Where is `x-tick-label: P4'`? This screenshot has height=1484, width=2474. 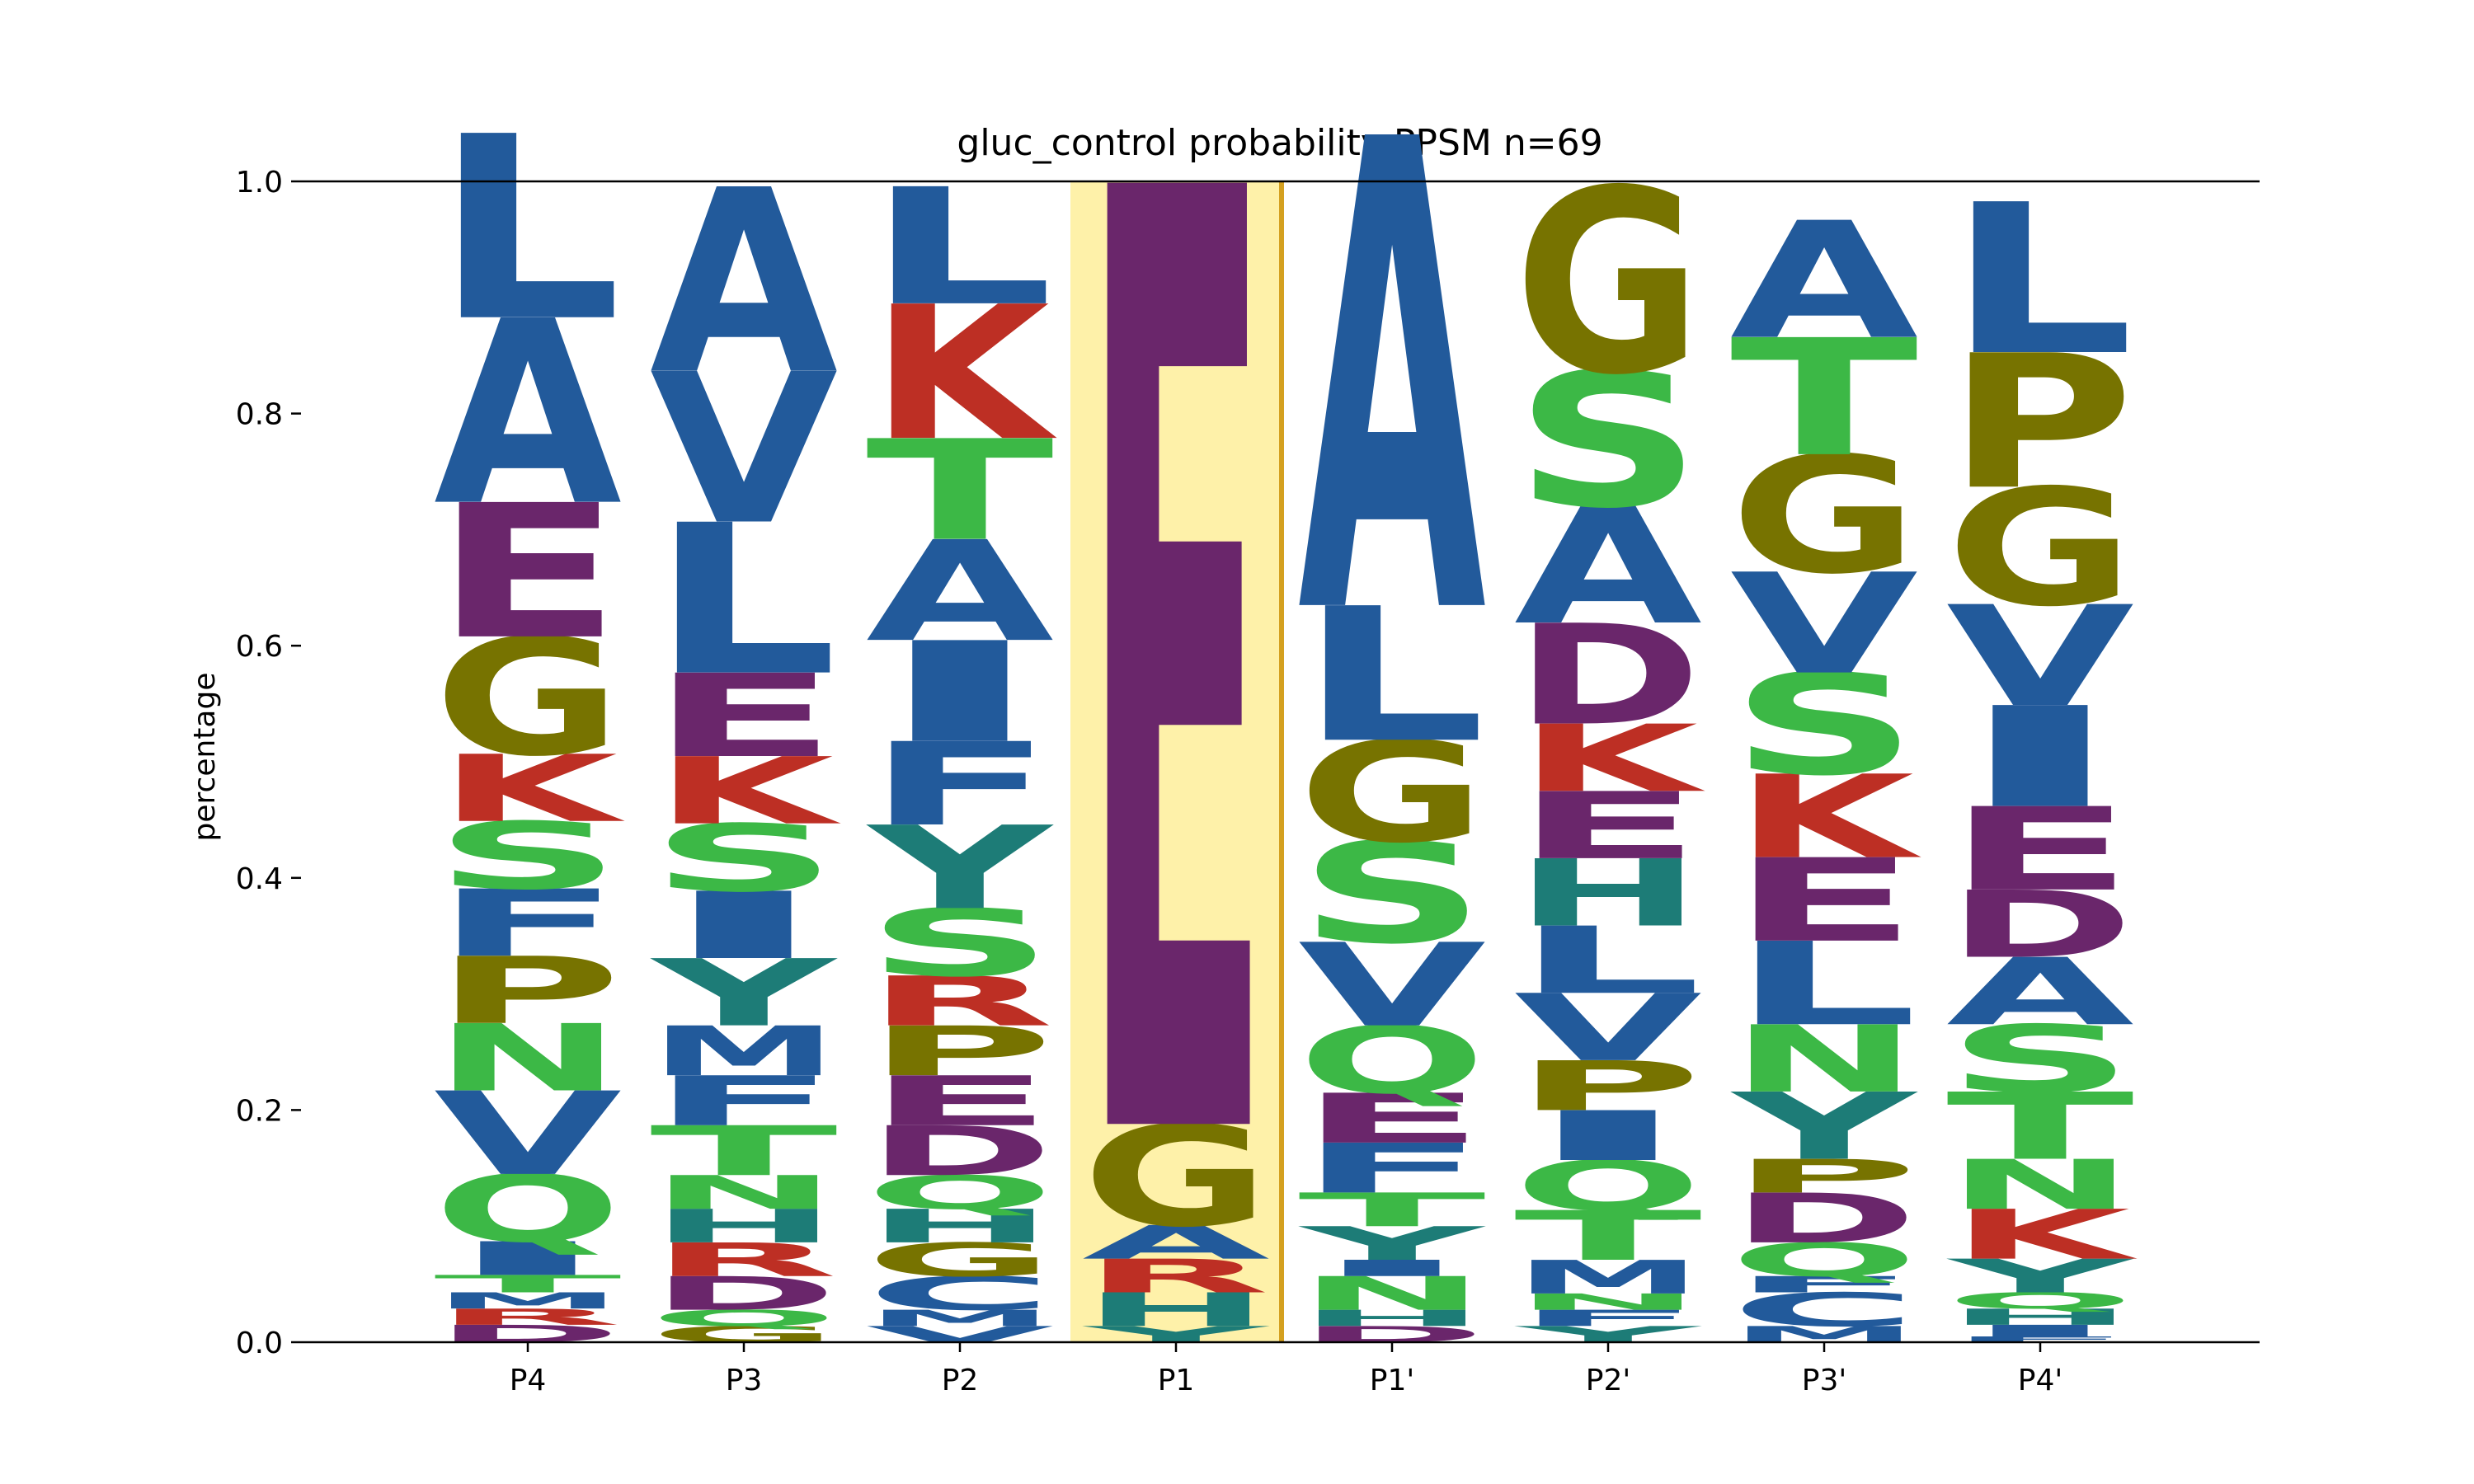
x-tick-label: P4' is located at coordinates (2040, 1380).